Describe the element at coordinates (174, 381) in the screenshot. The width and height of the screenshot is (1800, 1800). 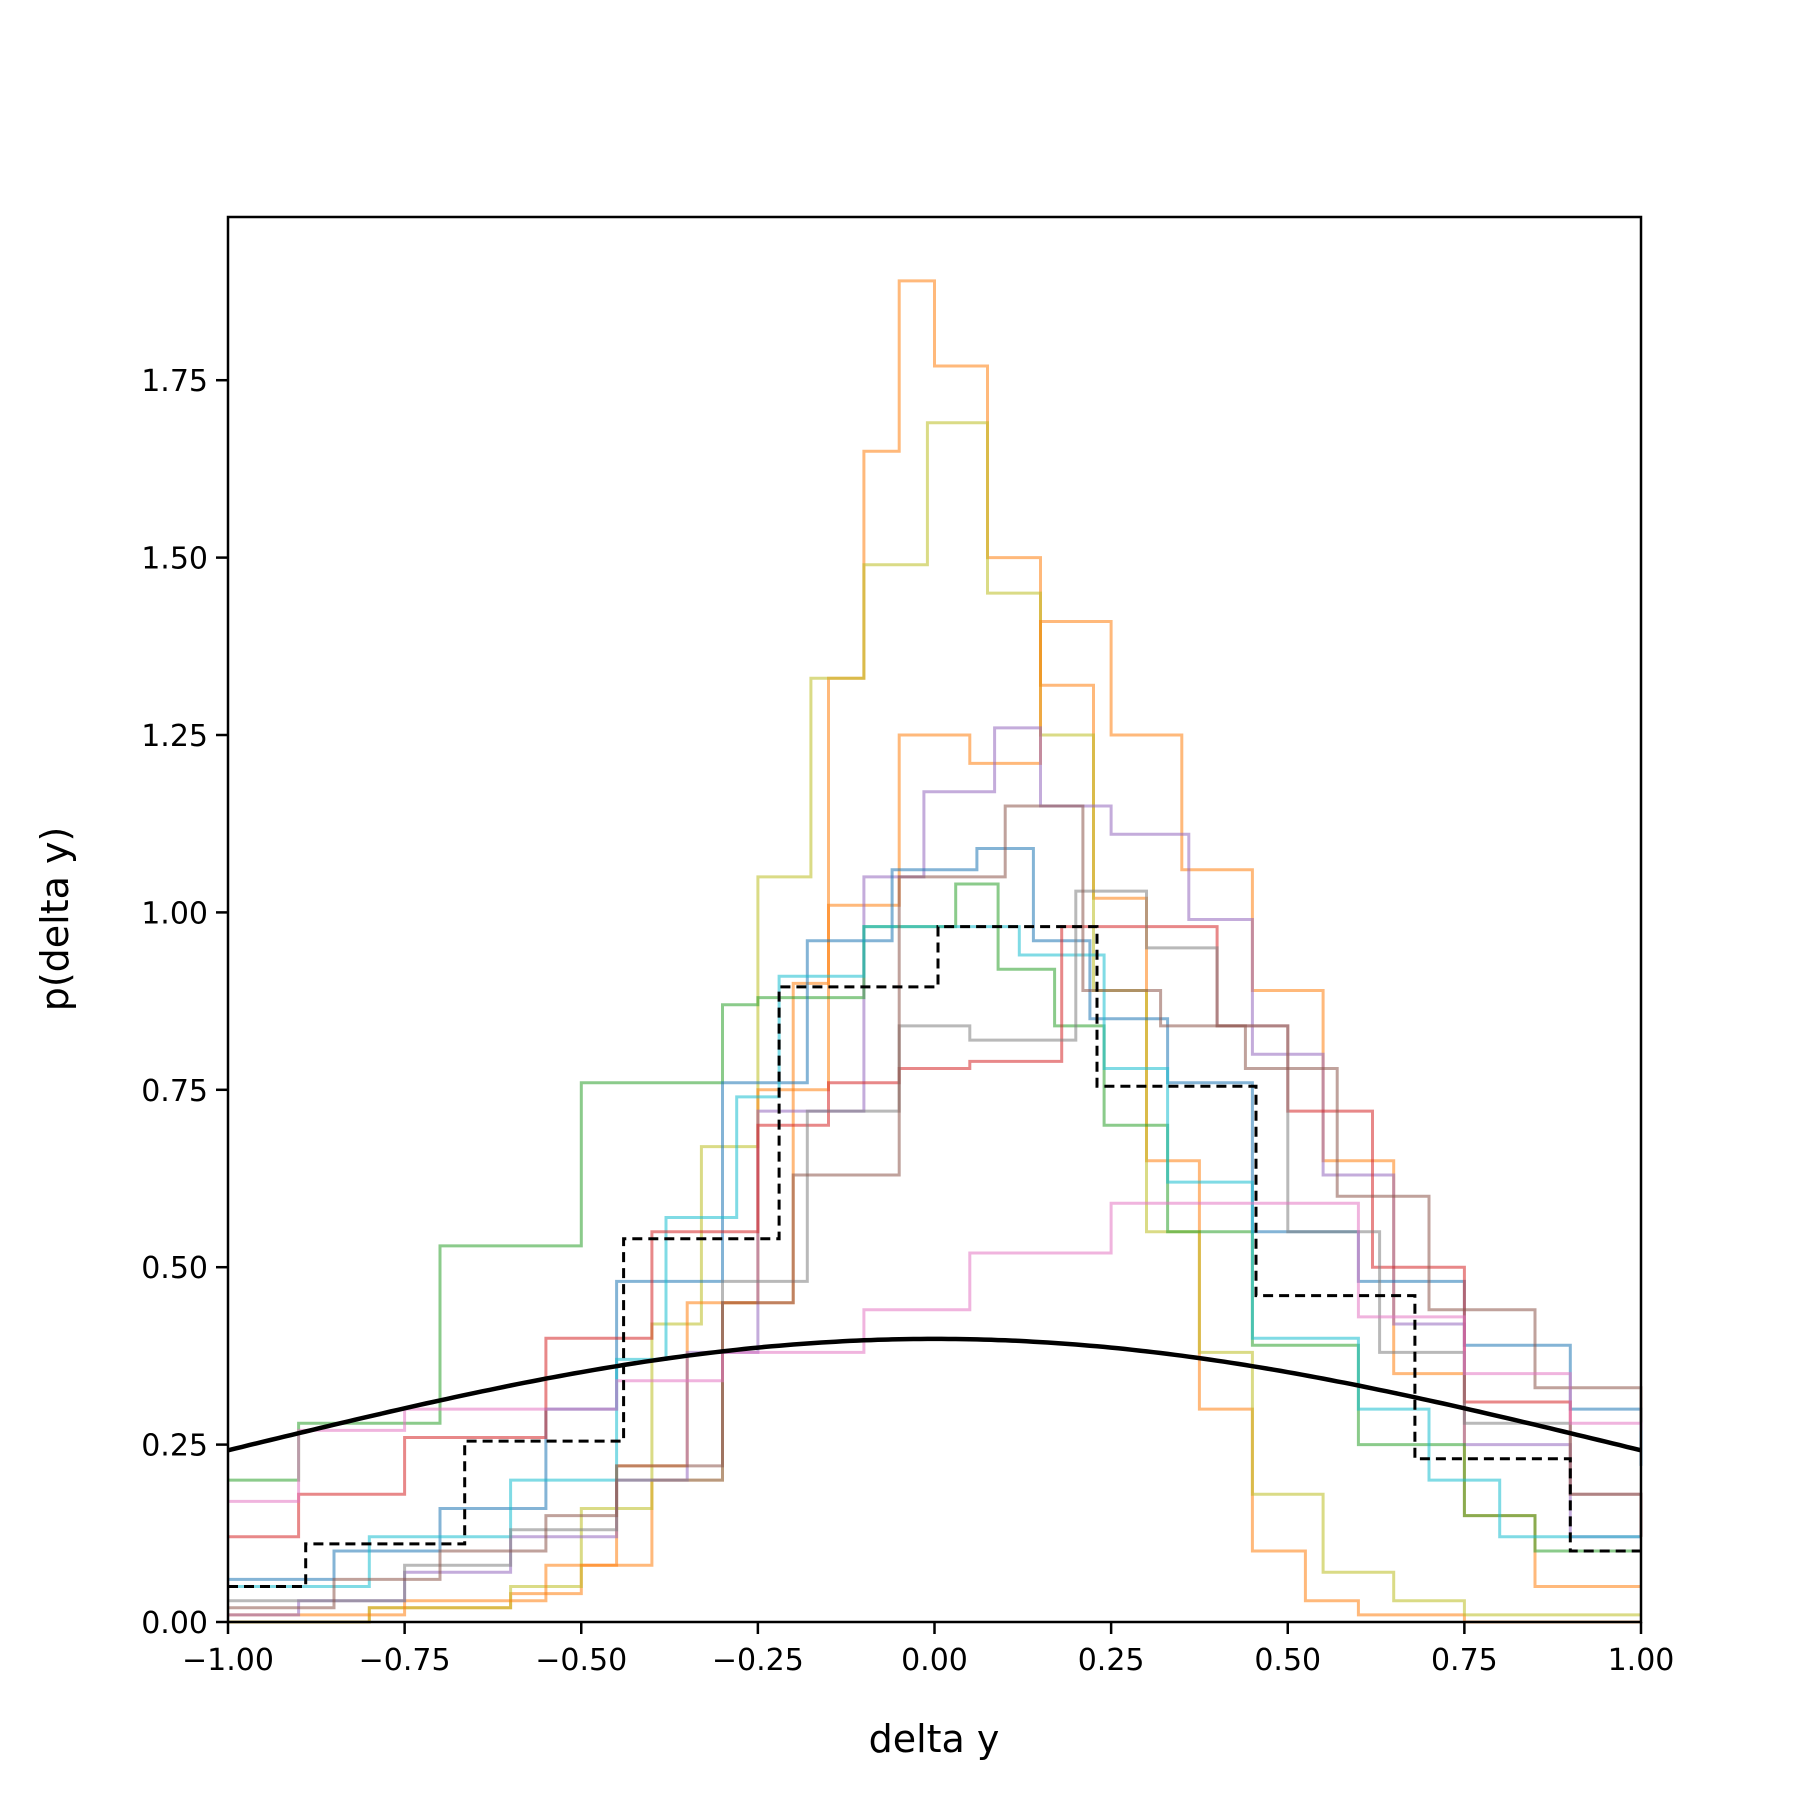
I see `y-tick-label: 1.75` at that location.